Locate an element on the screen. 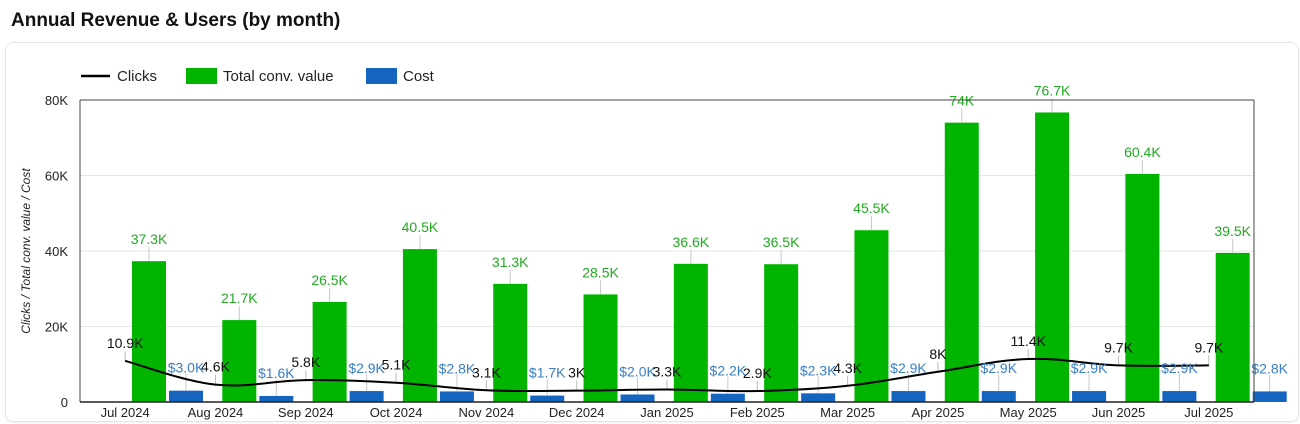 The width and height of the screenshot is (1300, 424). conv-value-label: 26.5K is located at coordinates (329, 280).